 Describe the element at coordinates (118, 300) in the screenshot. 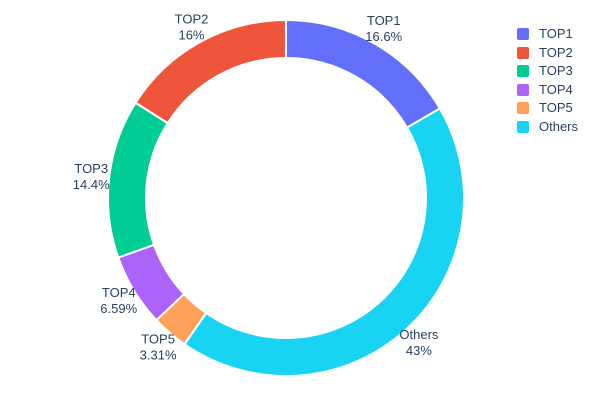

I see `slice-label-top4: TOP4 6.59%` at that location.